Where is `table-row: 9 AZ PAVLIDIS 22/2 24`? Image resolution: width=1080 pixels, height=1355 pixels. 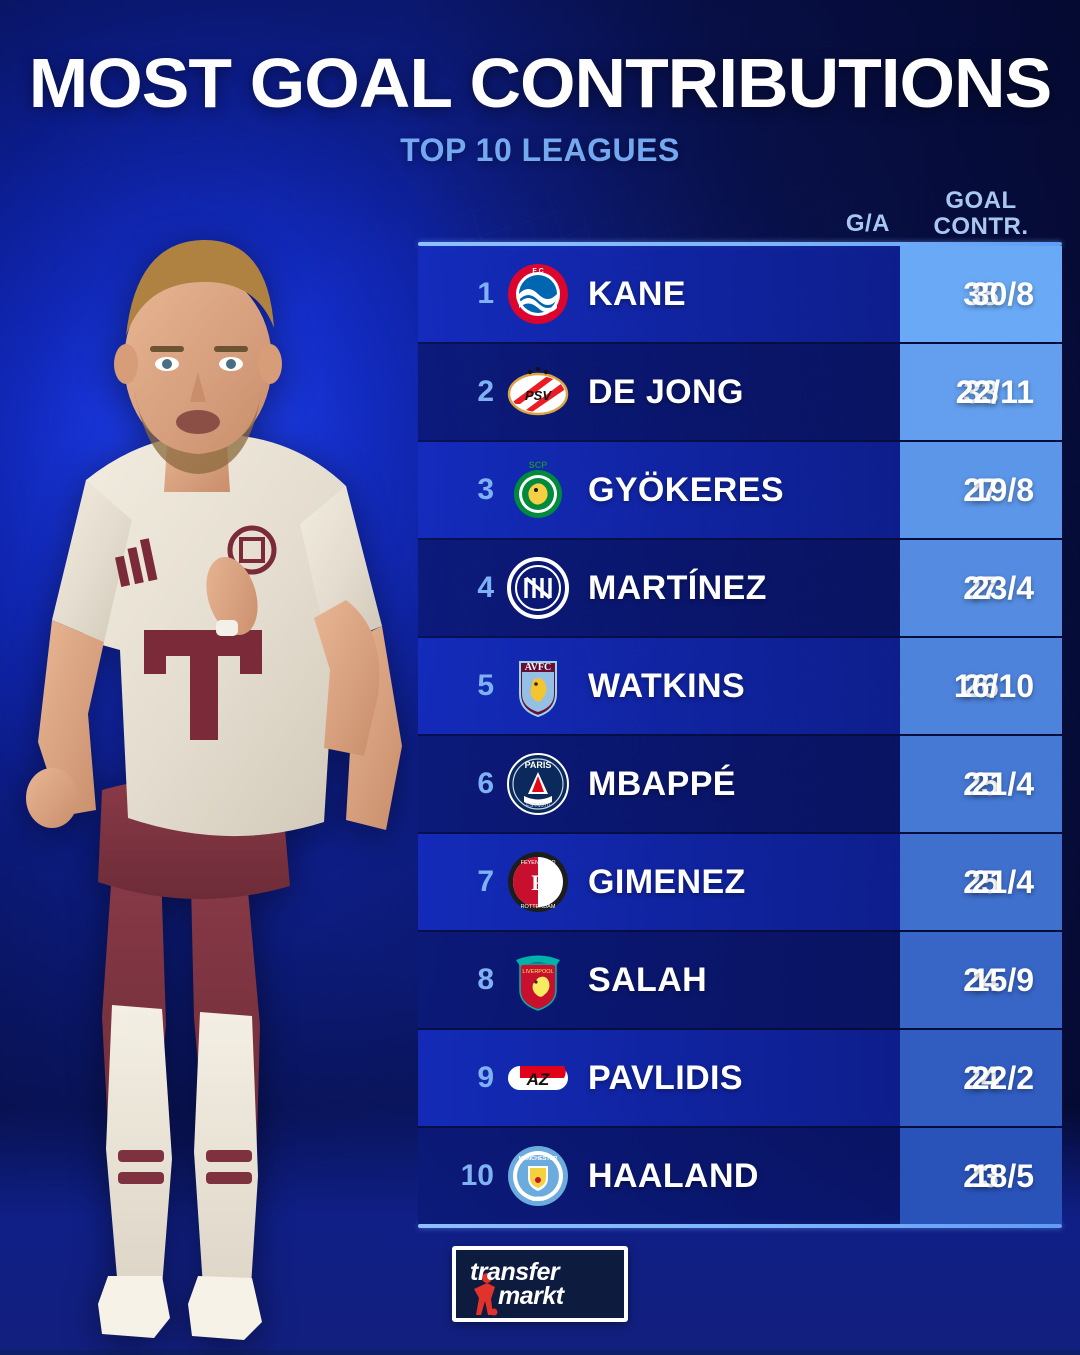 table-row: 9 AZ PAVLIDIS 22/2 24 is located at coordinates (740, 1079).